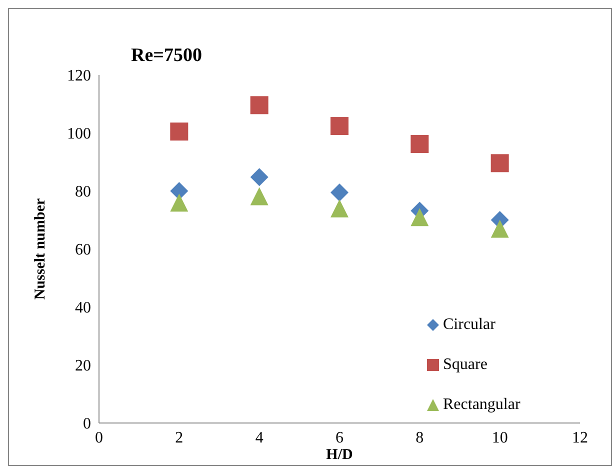  What do you see at coordinates (166, 56) in the screenshot?
I see `chart-title: Re=7500` at bounding box center [166, 56].